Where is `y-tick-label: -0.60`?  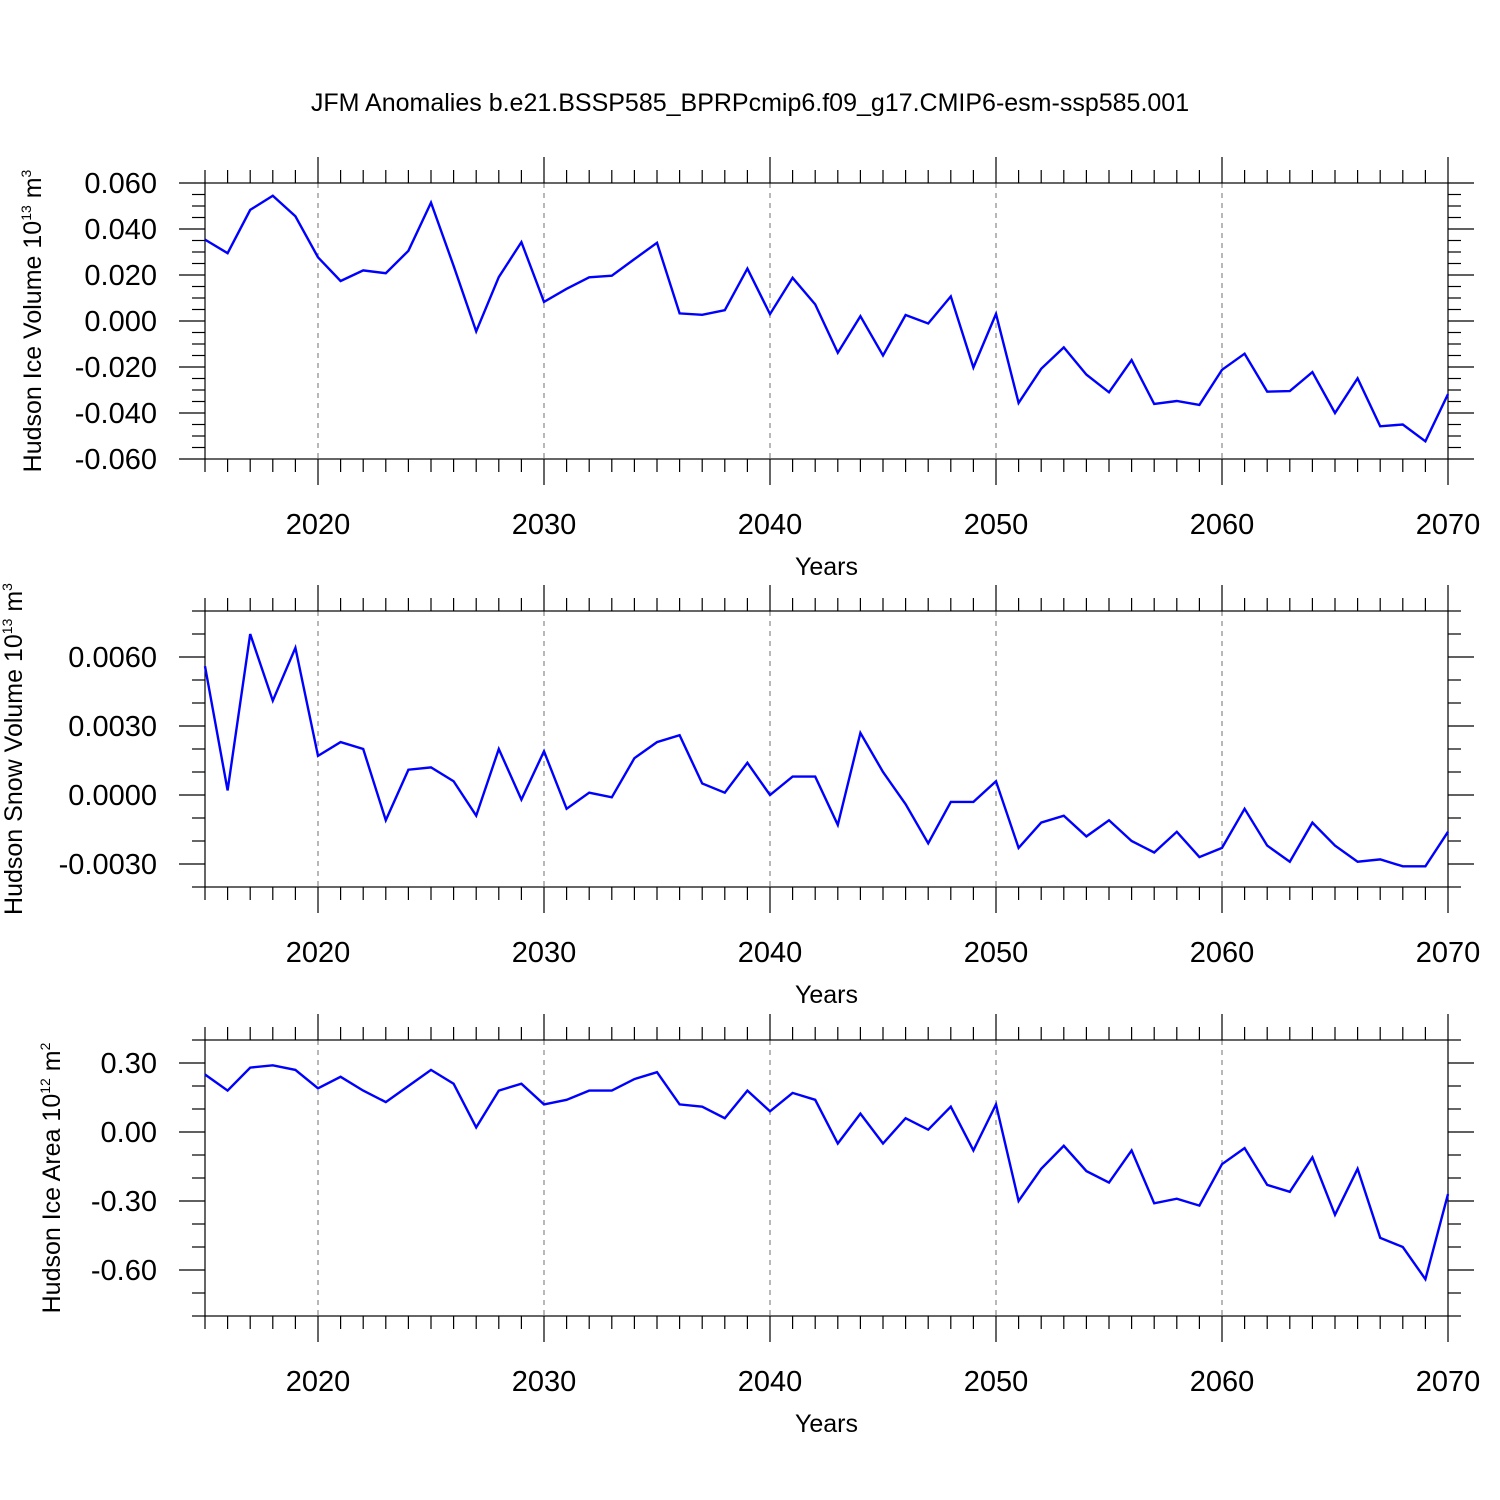 y-tick-label: -0.60 is located at coordinates (124, 1271).